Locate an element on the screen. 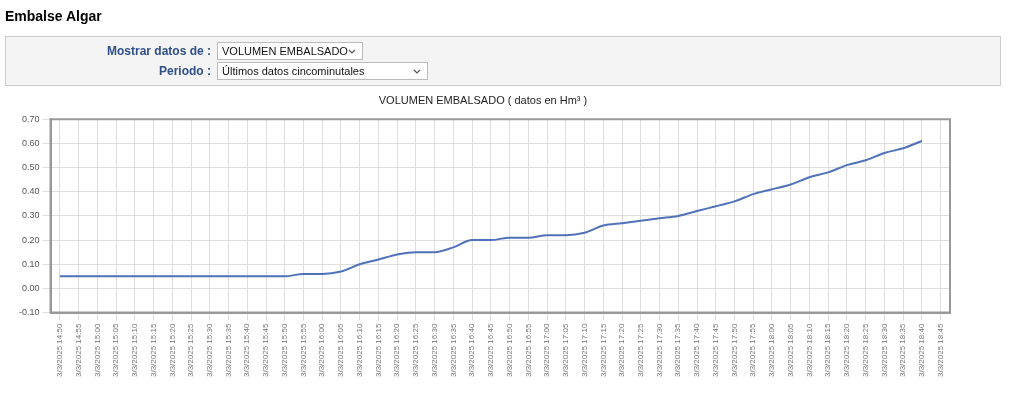 This screenshot has height=399, width=1024. y-tick-label: 0.20 is located at coordinates (30, 239).